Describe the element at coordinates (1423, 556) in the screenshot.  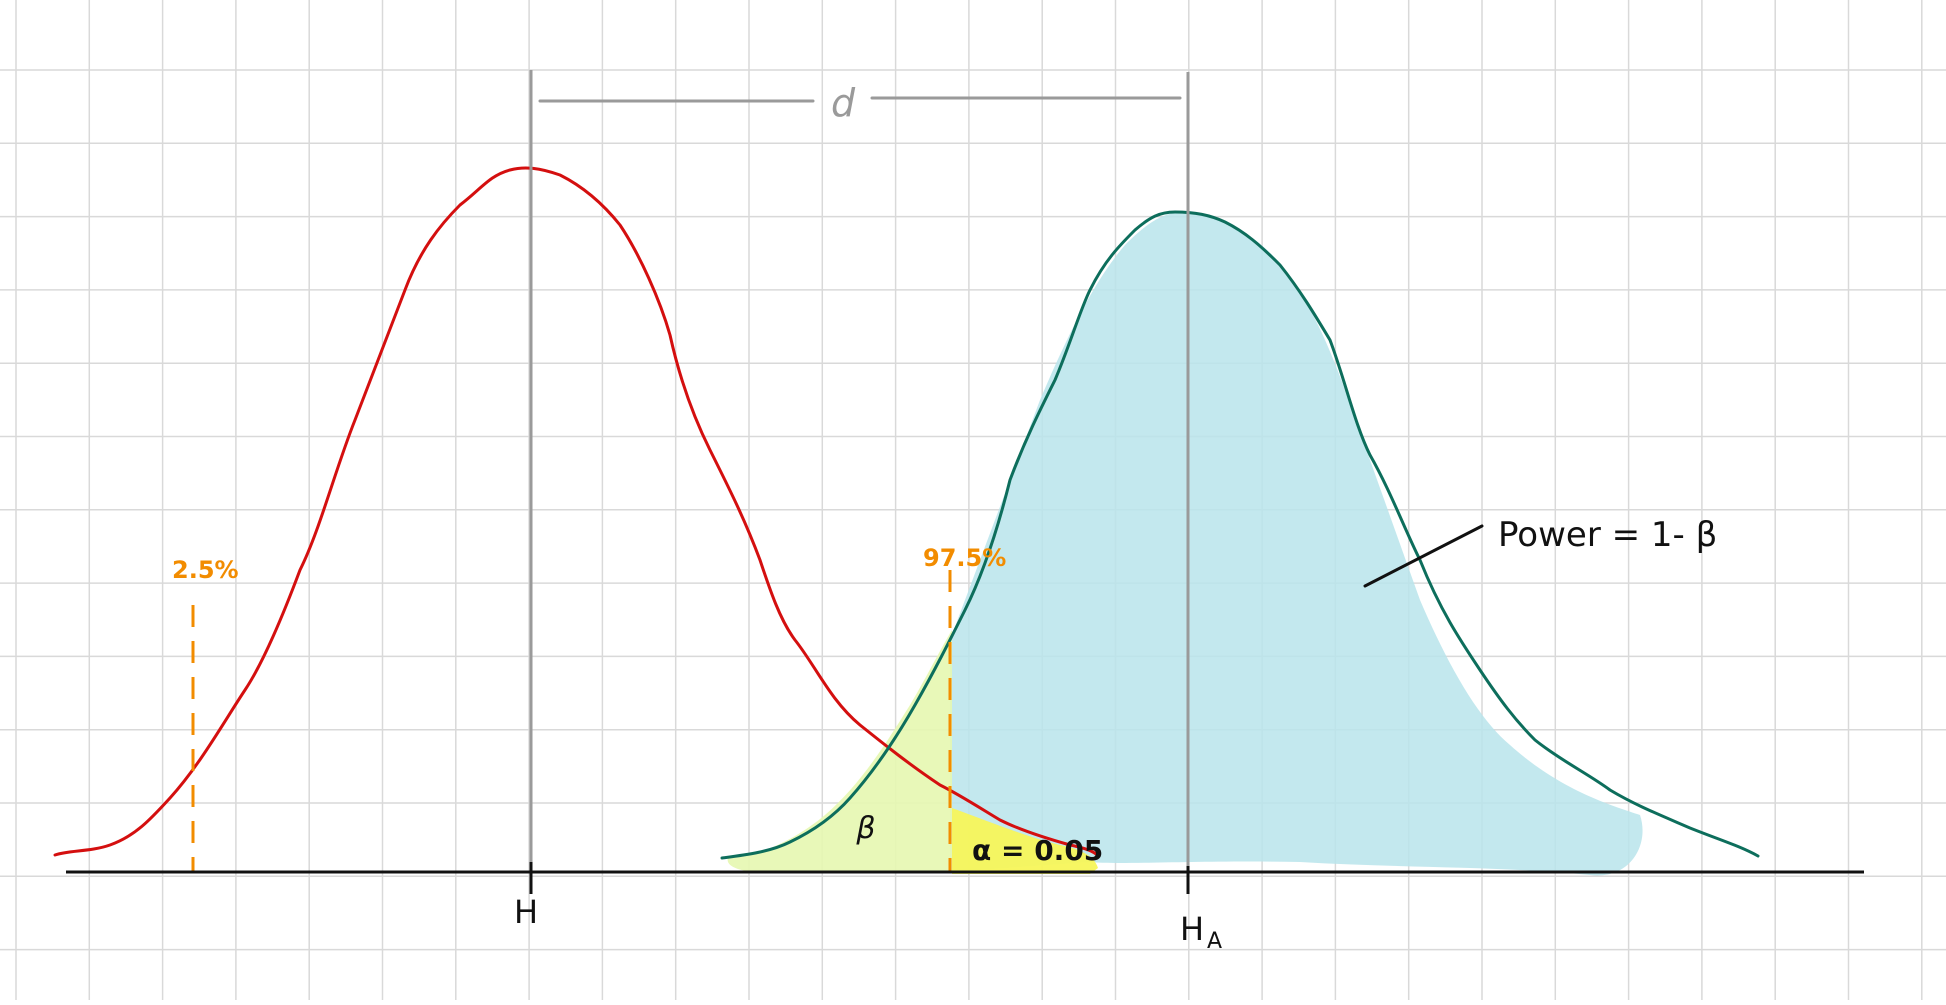
I see `power-pointer-line` at that location.